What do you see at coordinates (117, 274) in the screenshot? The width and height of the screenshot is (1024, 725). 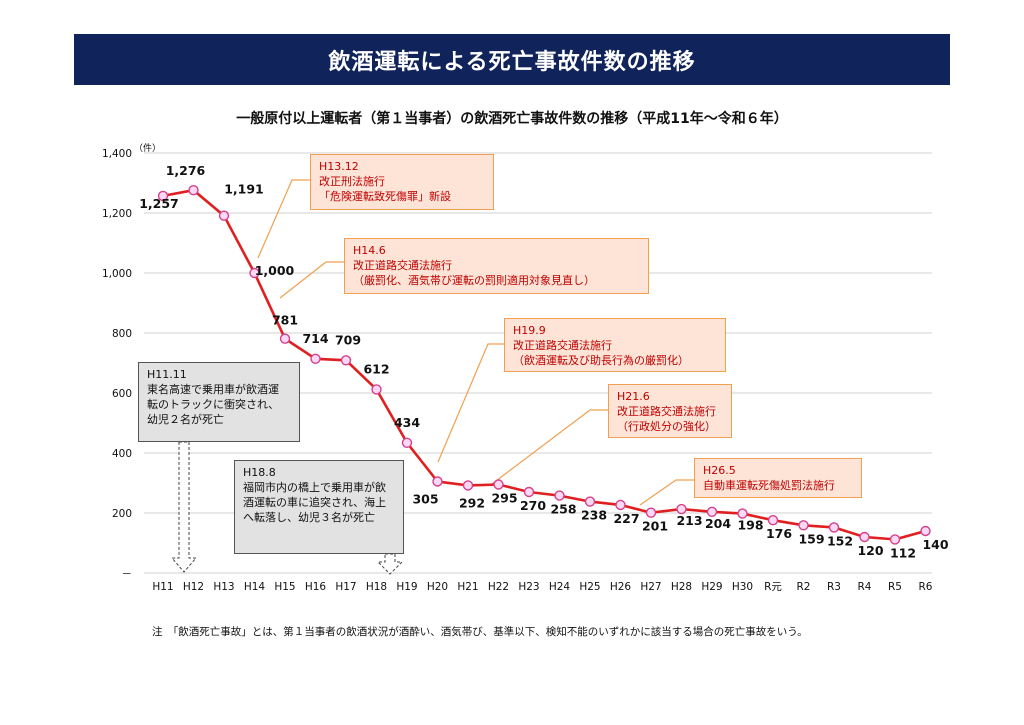 I see `y-tick-label: 1,000` at bounding box center [117, 274].